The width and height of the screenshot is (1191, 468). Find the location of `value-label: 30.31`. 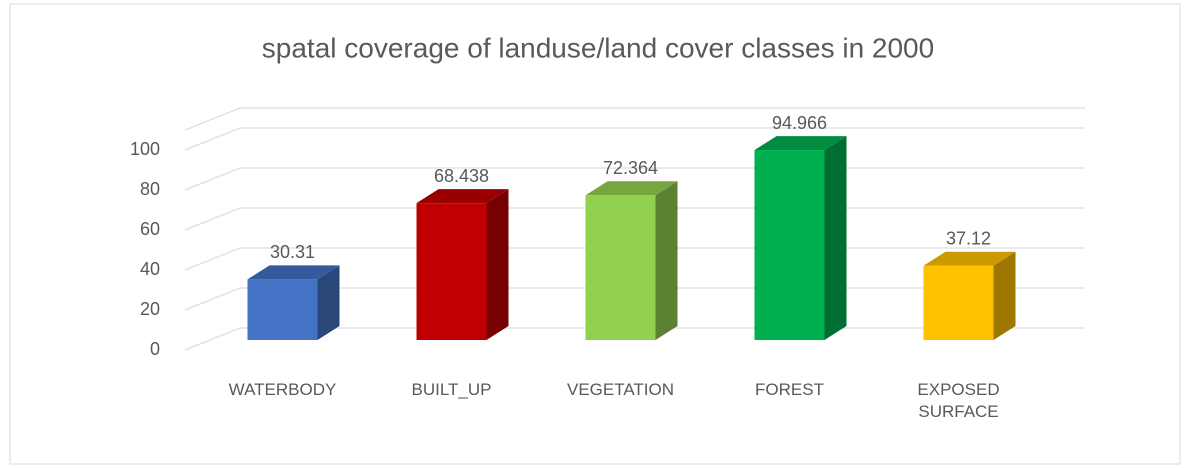

value-label: 30.31 is located at coordinates (292, 252).